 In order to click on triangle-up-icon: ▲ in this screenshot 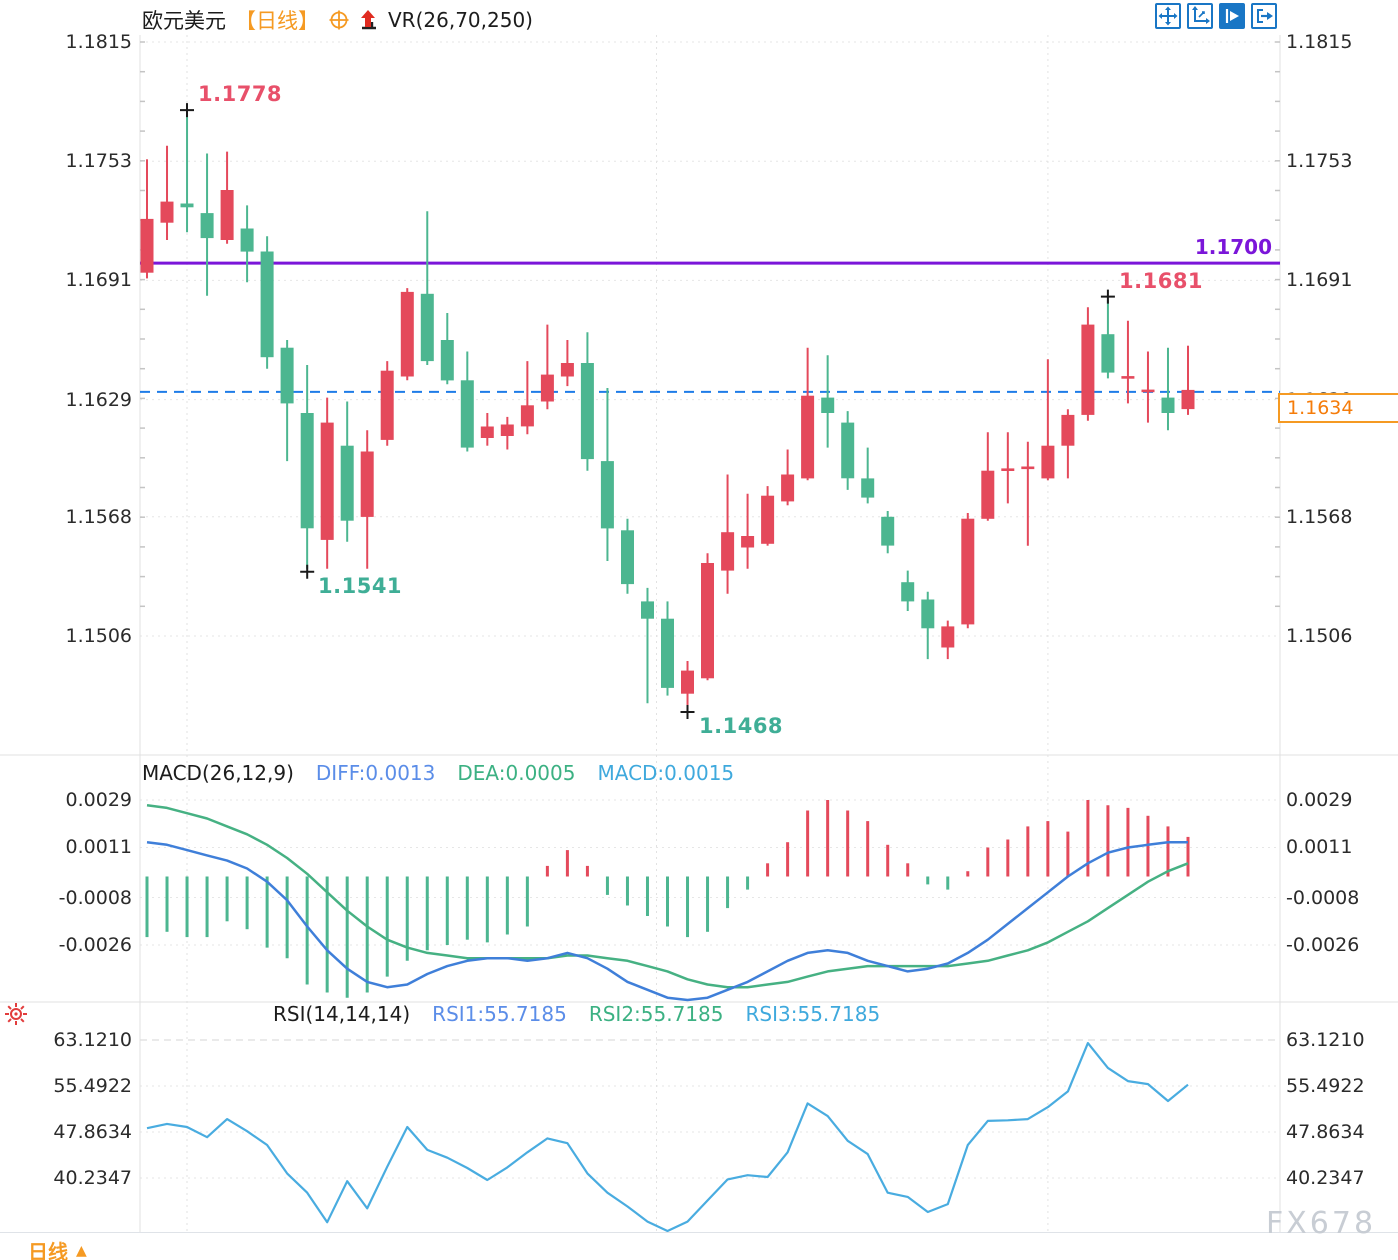, I will do `click(81, 1250)`.